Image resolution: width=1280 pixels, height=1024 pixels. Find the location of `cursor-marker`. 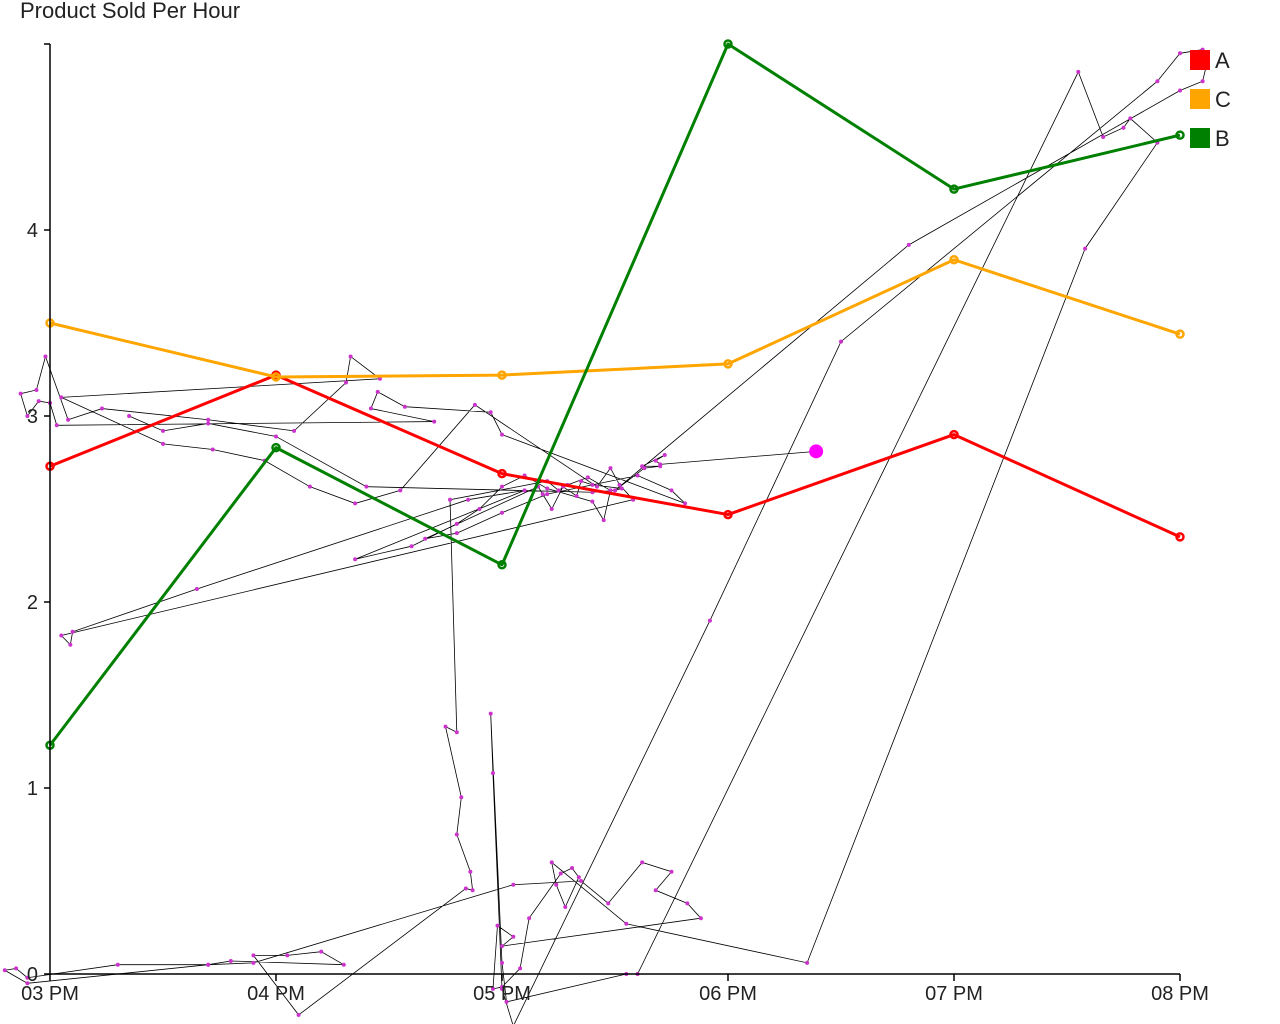

cursor-marker is located at coordinates (816, 451).